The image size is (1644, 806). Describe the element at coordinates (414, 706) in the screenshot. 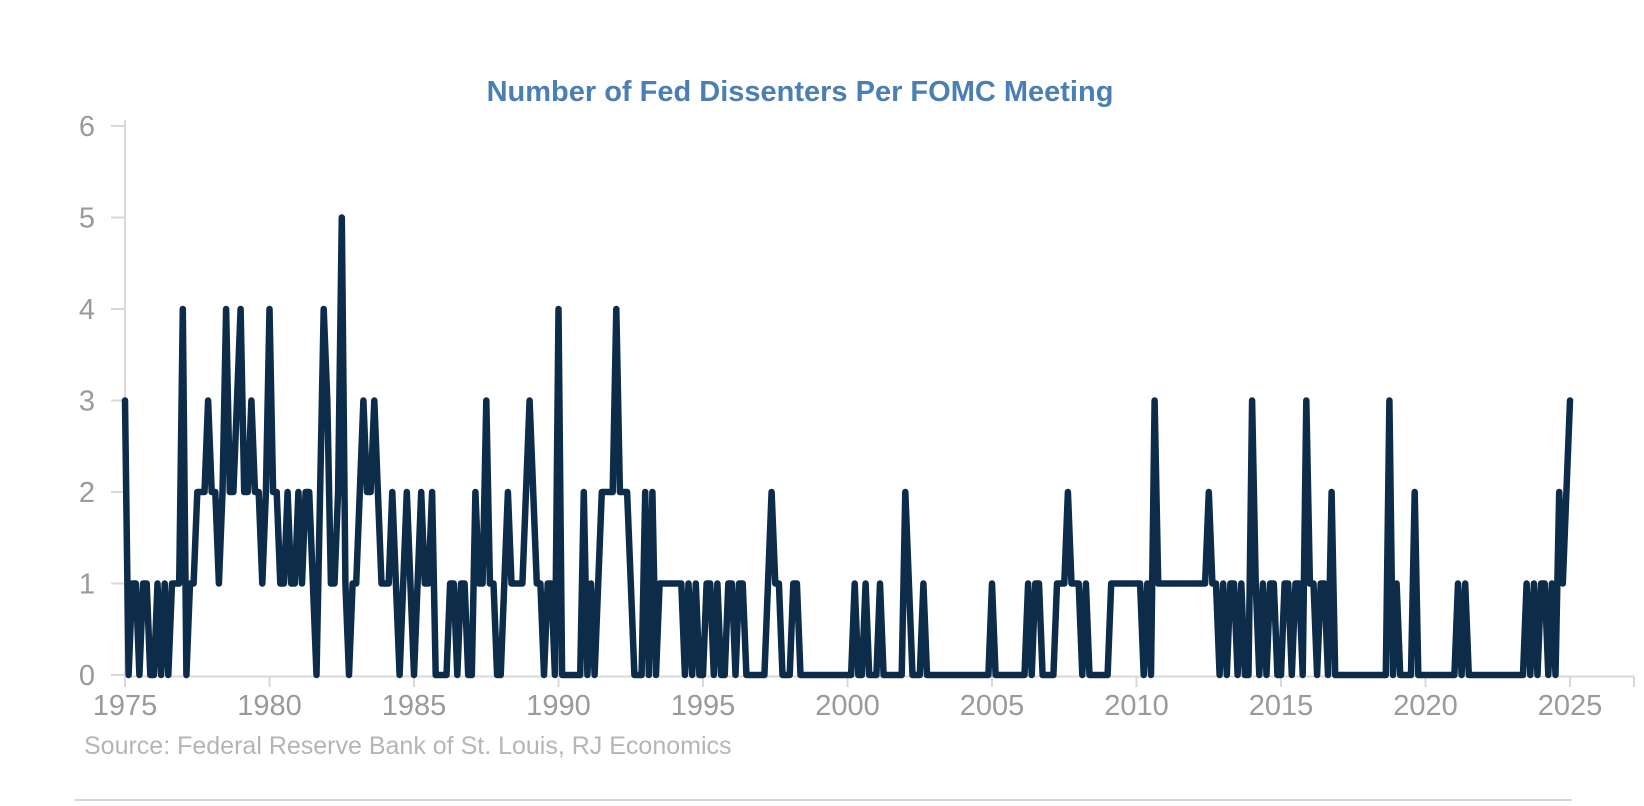

I see `x-axis-label: 1985` at that location.